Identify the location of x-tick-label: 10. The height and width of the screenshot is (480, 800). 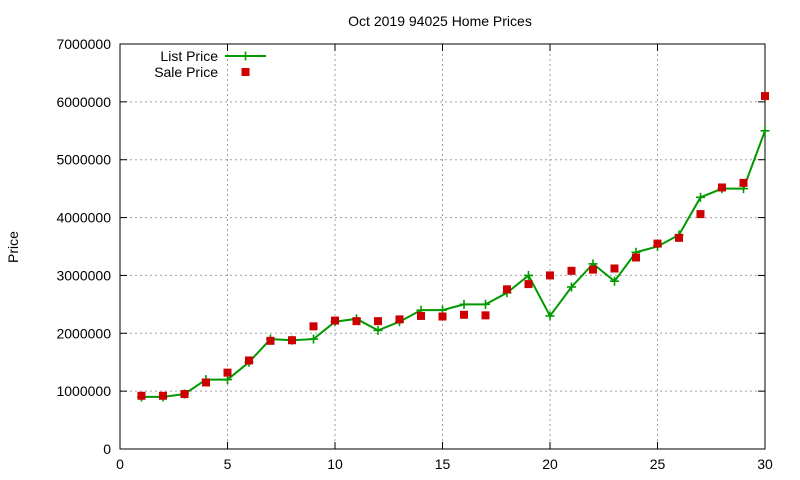
(335, 464).